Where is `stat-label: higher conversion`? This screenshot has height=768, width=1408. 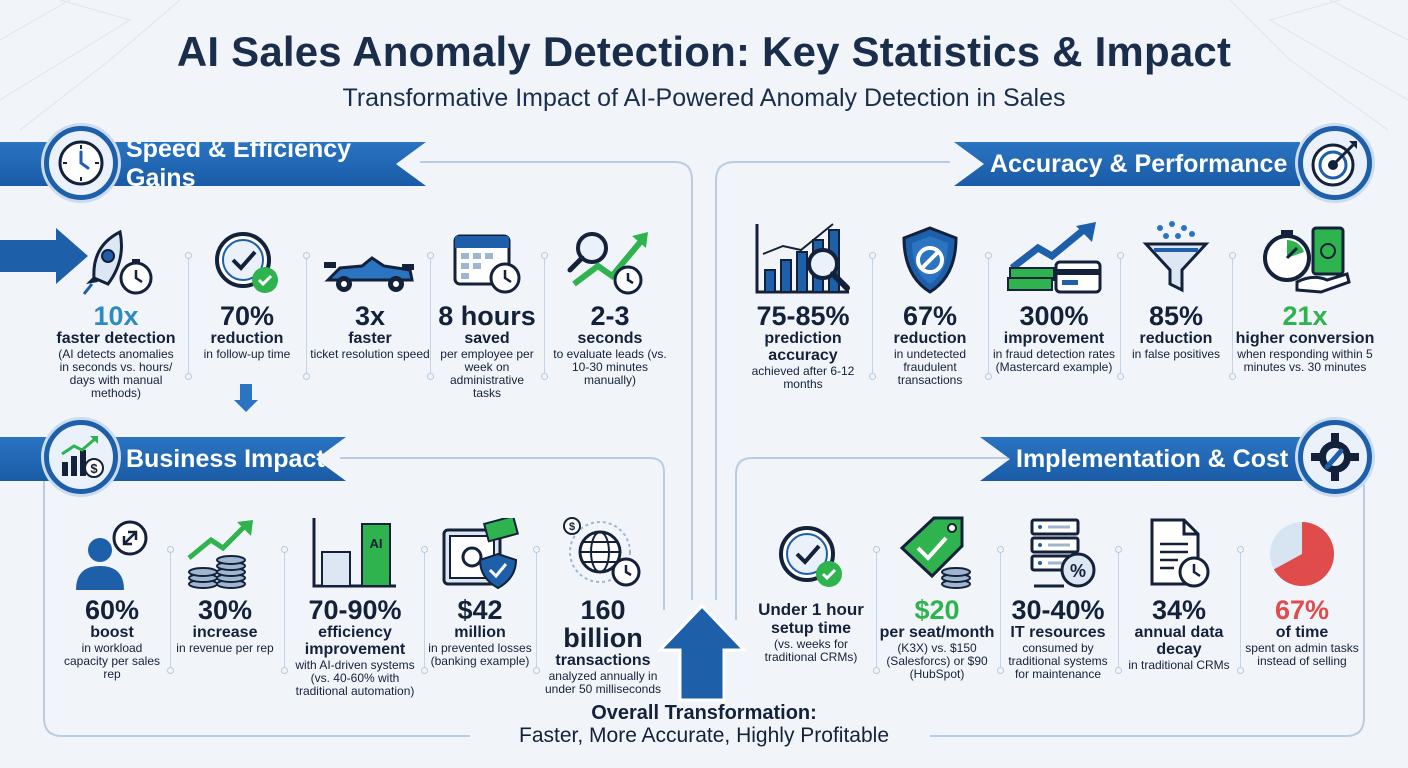
stat-label: higher conversion is located at coordinates (1305, 338).